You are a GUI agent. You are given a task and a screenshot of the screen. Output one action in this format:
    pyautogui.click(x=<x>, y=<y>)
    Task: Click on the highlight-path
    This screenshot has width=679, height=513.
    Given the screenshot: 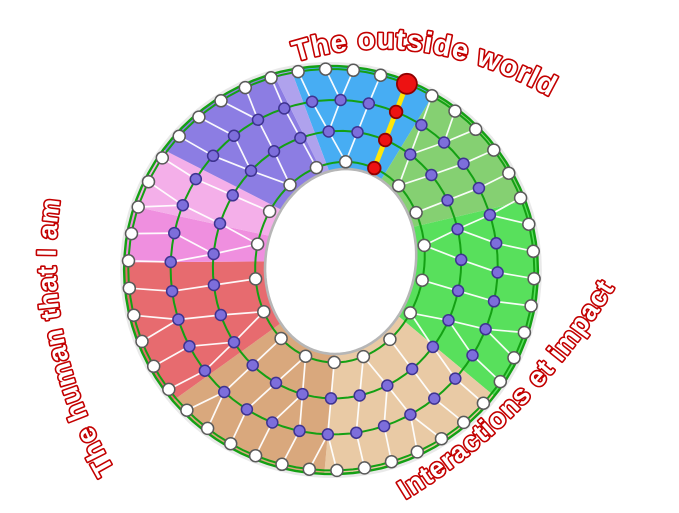 What is the action you would take?
    pyautogui.click(x=390, y=126)
    